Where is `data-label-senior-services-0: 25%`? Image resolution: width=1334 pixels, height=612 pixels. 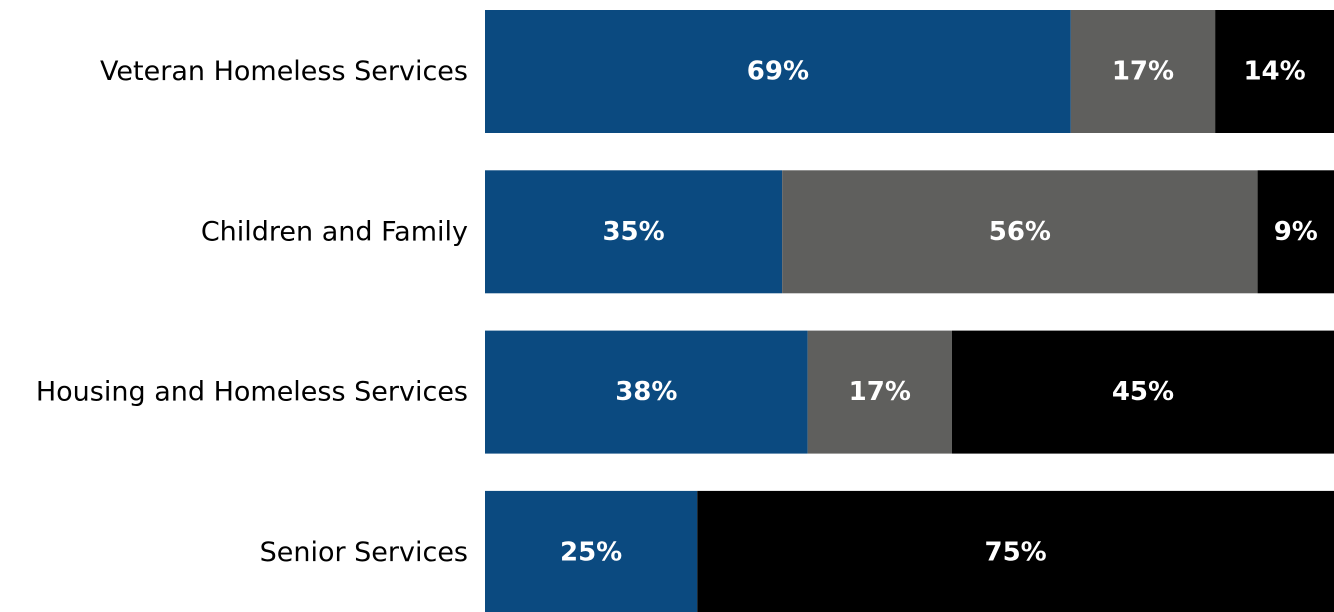
data-label-senior-services-0: 25% is located at coordinates (591, 552).